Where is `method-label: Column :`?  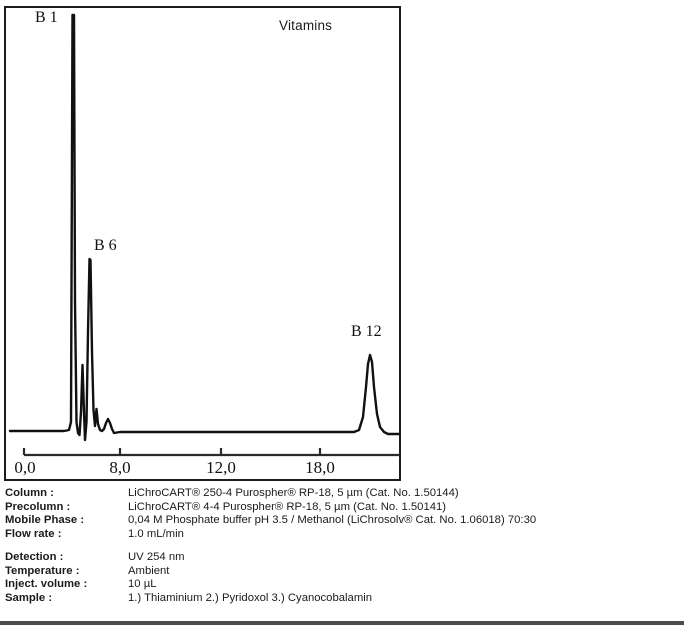
method-label: Column : is located at coordinates (29, 493).